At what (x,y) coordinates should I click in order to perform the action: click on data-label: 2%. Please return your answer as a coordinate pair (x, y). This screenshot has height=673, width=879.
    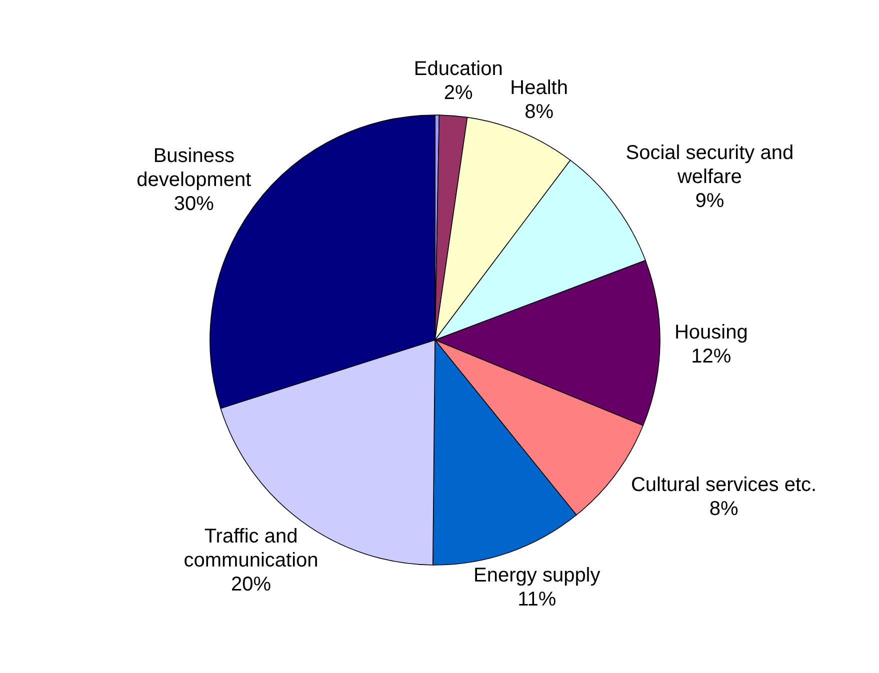
    Looking at the image, I should click on (459, 93).